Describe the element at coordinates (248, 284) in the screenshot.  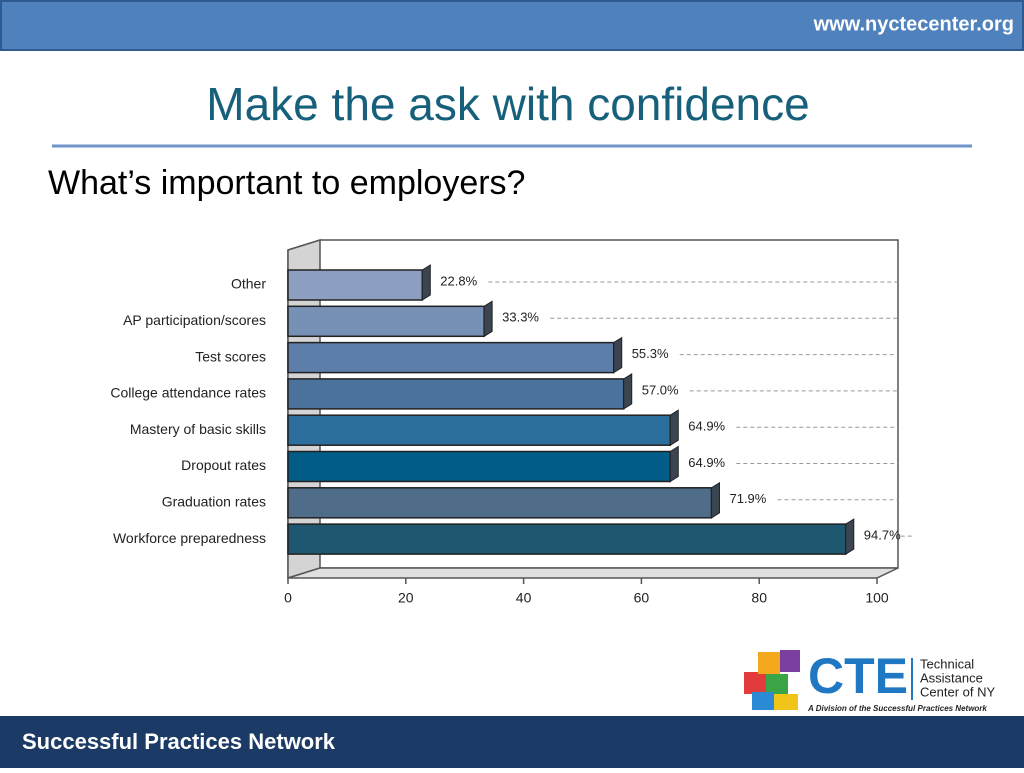
I see `category-label: Other` at that location.